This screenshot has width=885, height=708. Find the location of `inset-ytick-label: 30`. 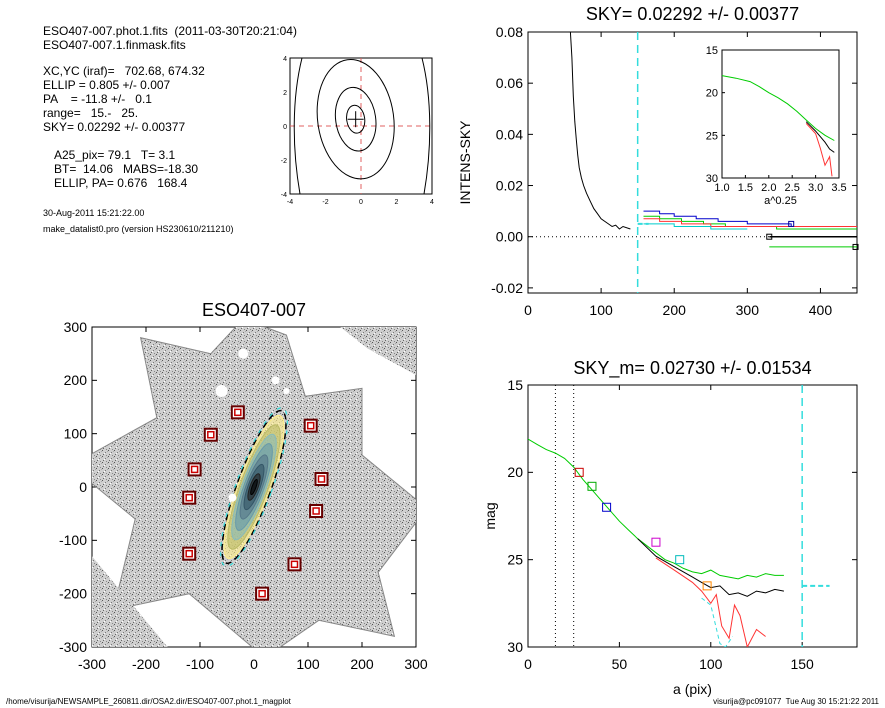

inset-ytick-label: 30 is located at coordinates (712, 179).